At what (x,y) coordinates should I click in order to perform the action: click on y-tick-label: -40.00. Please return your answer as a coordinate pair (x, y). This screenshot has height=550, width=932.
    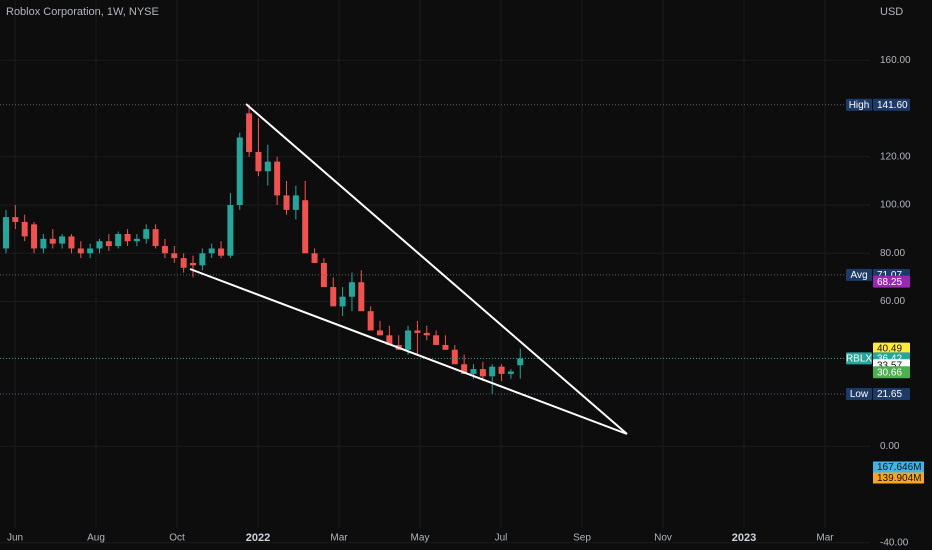
    Looking at the image, I should click on (894, 542).